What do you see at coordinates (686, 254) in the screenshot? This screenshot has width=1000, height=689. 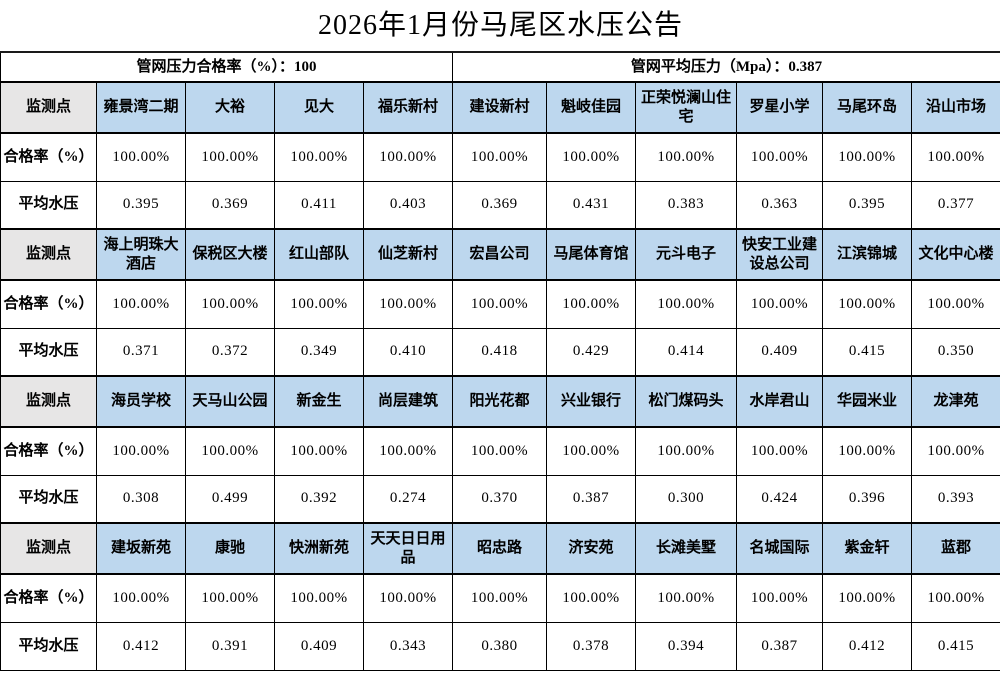 I see `monitoring-point-name: 元斗电子` at bounding box center [686, 254].